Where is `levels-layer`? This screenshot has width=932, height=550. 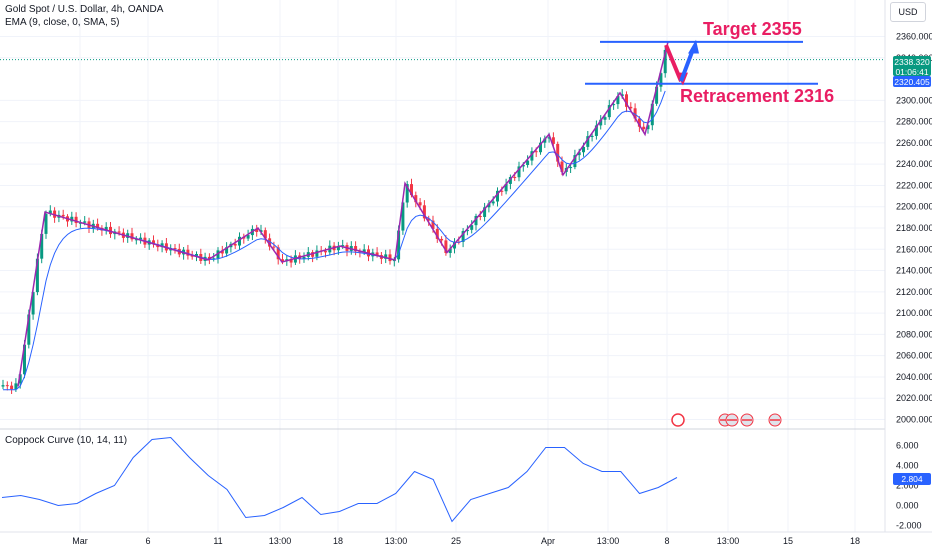
levels-layer is located at coordinates (701, 62).